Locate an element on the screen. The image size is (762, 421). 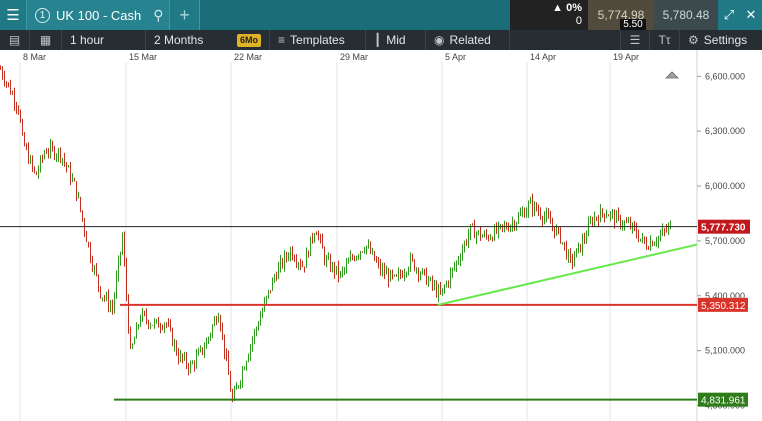
templates-label: Templates is located at coordinates (317, 40).